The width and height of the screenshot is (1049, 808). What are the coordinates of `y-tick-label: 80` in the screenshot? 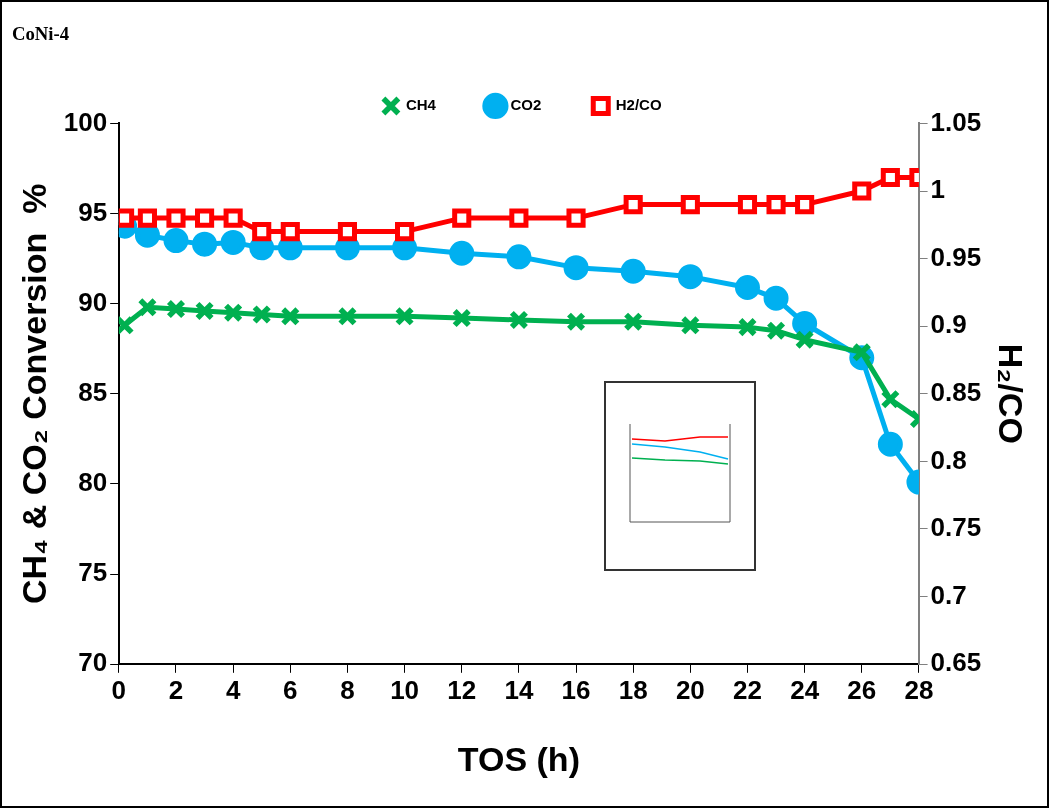 It's located at (93, 482).